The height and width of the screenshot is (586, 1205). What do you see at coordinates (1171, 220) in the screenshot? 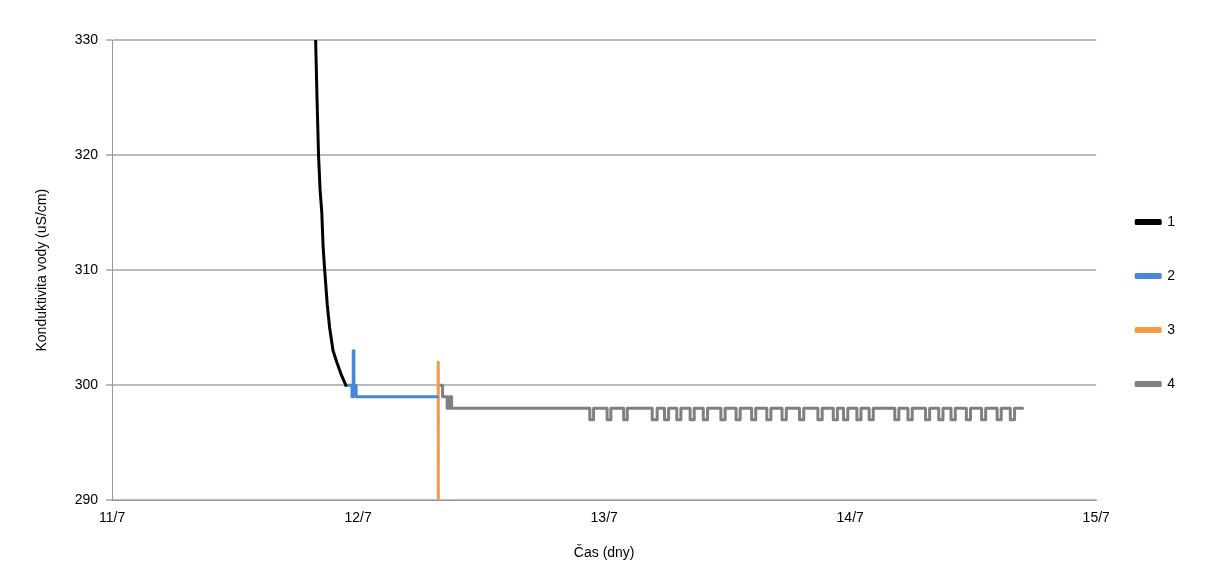
I see `legend-label: 1` at bounding box center [1171, 220].